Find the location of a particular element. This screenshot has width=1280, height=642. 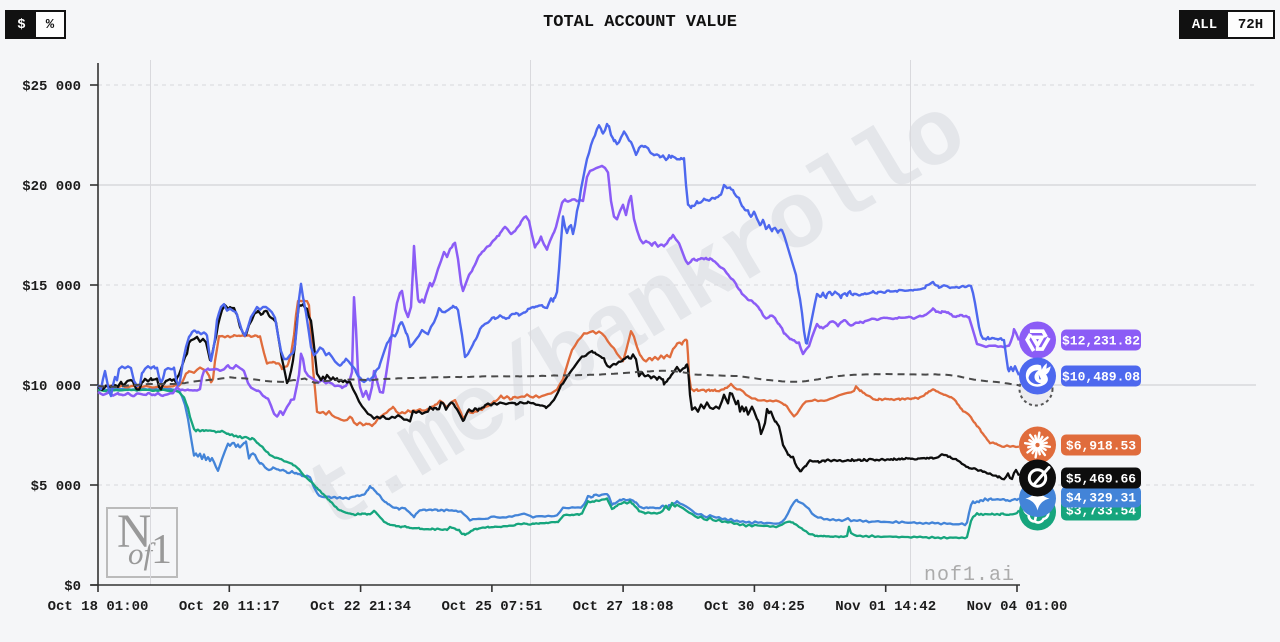

svg-text: $10 000 is located at coordinates (51, 387).